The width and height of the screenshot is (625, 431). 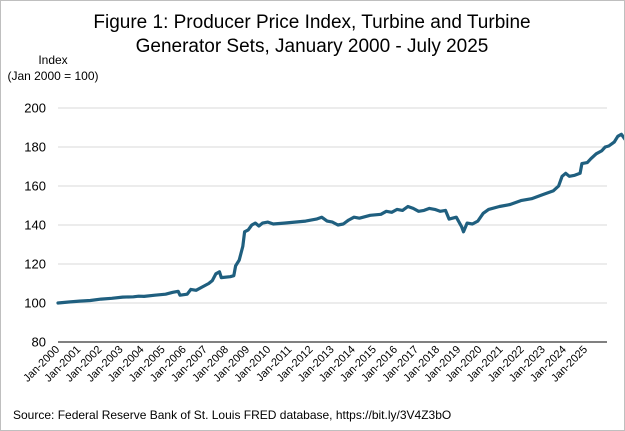 I want to click on y-tick-label: 140, so click(x=35, y=225).